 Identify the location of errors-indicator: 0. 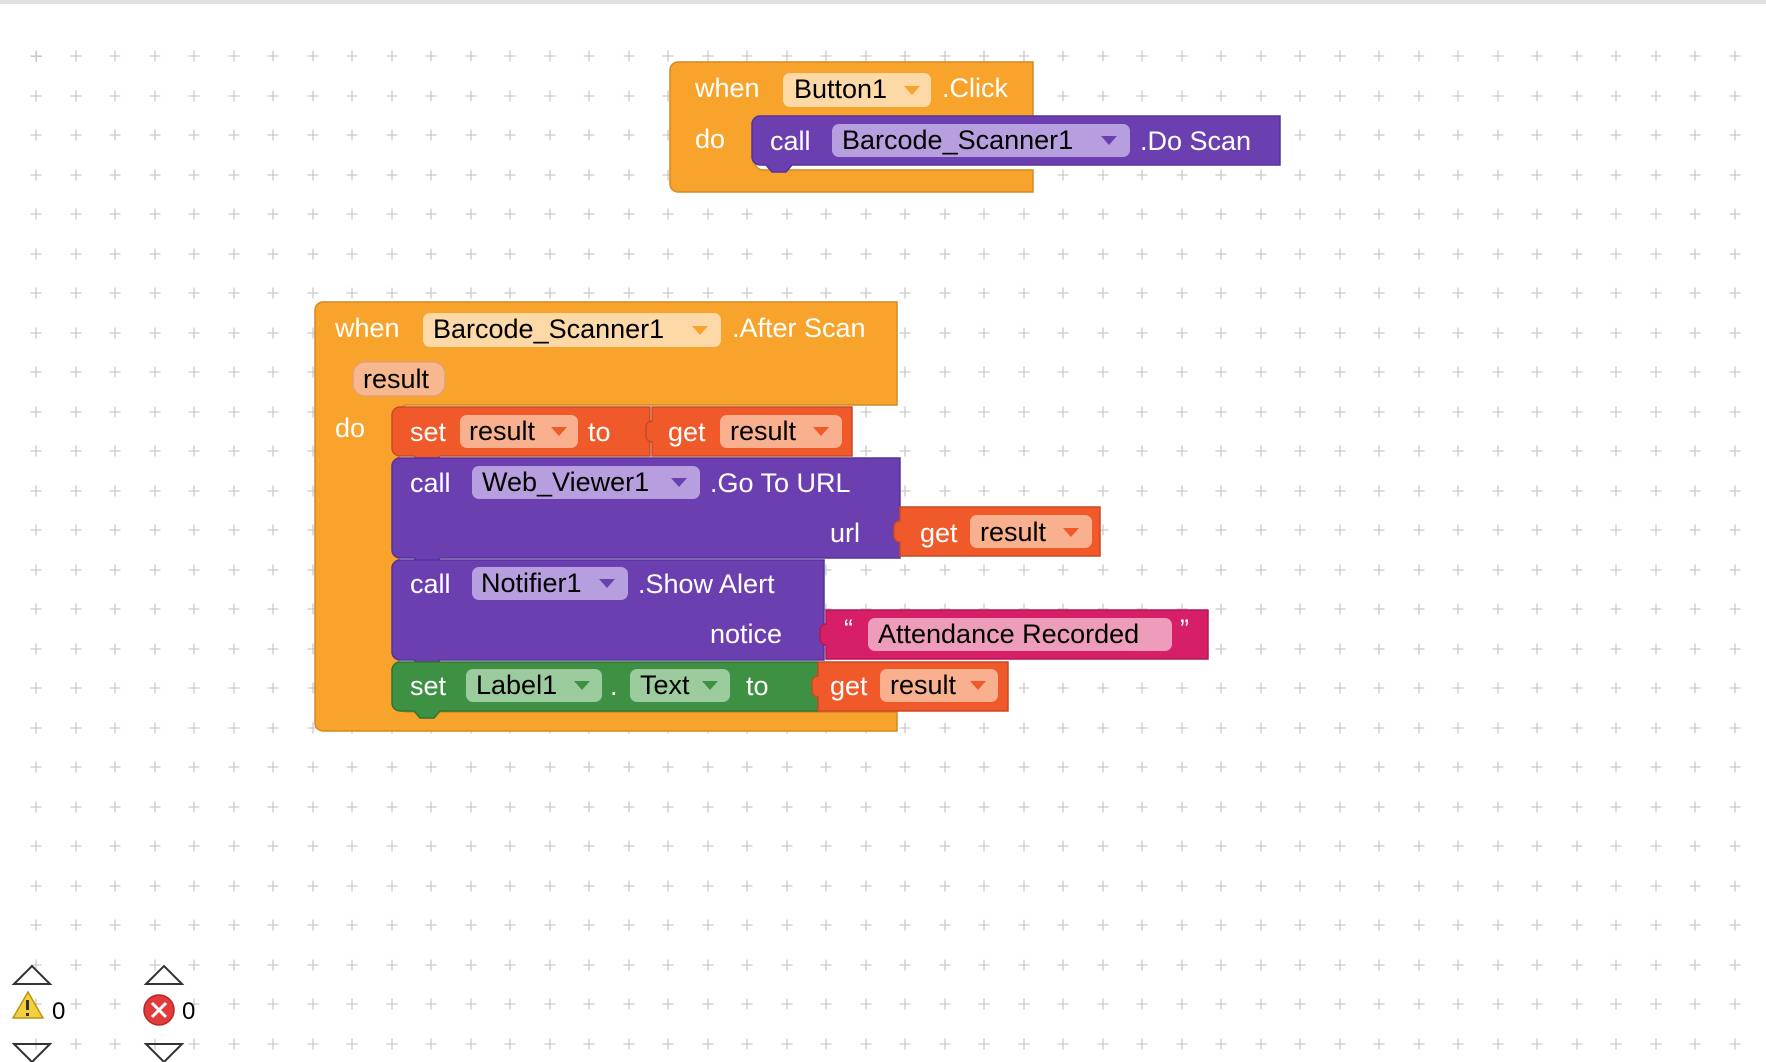
(169, 1013).